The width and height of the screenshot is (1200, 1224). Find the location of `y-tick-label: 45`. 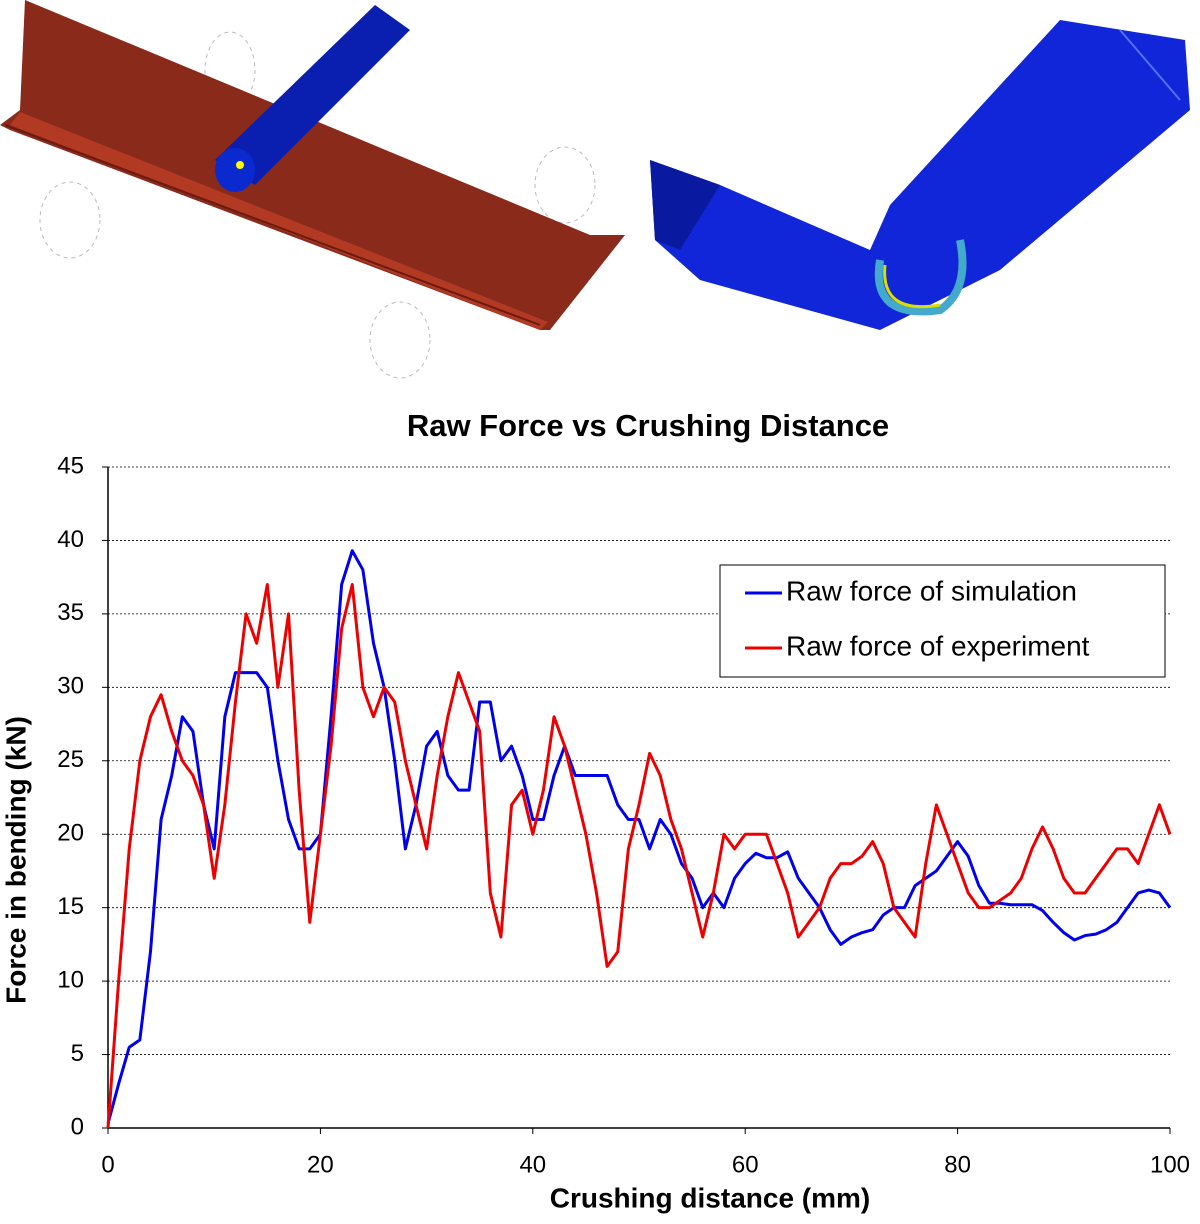

y-tick-label: 45 is located at coordinates (70, 465).